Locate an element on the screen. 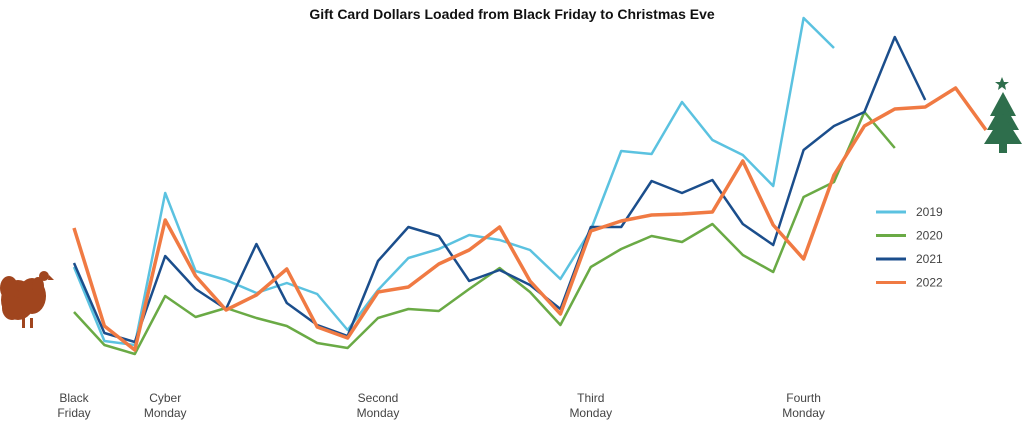 The height and width of the screenshot is (429, 1024). christmas-tree-icon is located at coordinates (1003, 115).